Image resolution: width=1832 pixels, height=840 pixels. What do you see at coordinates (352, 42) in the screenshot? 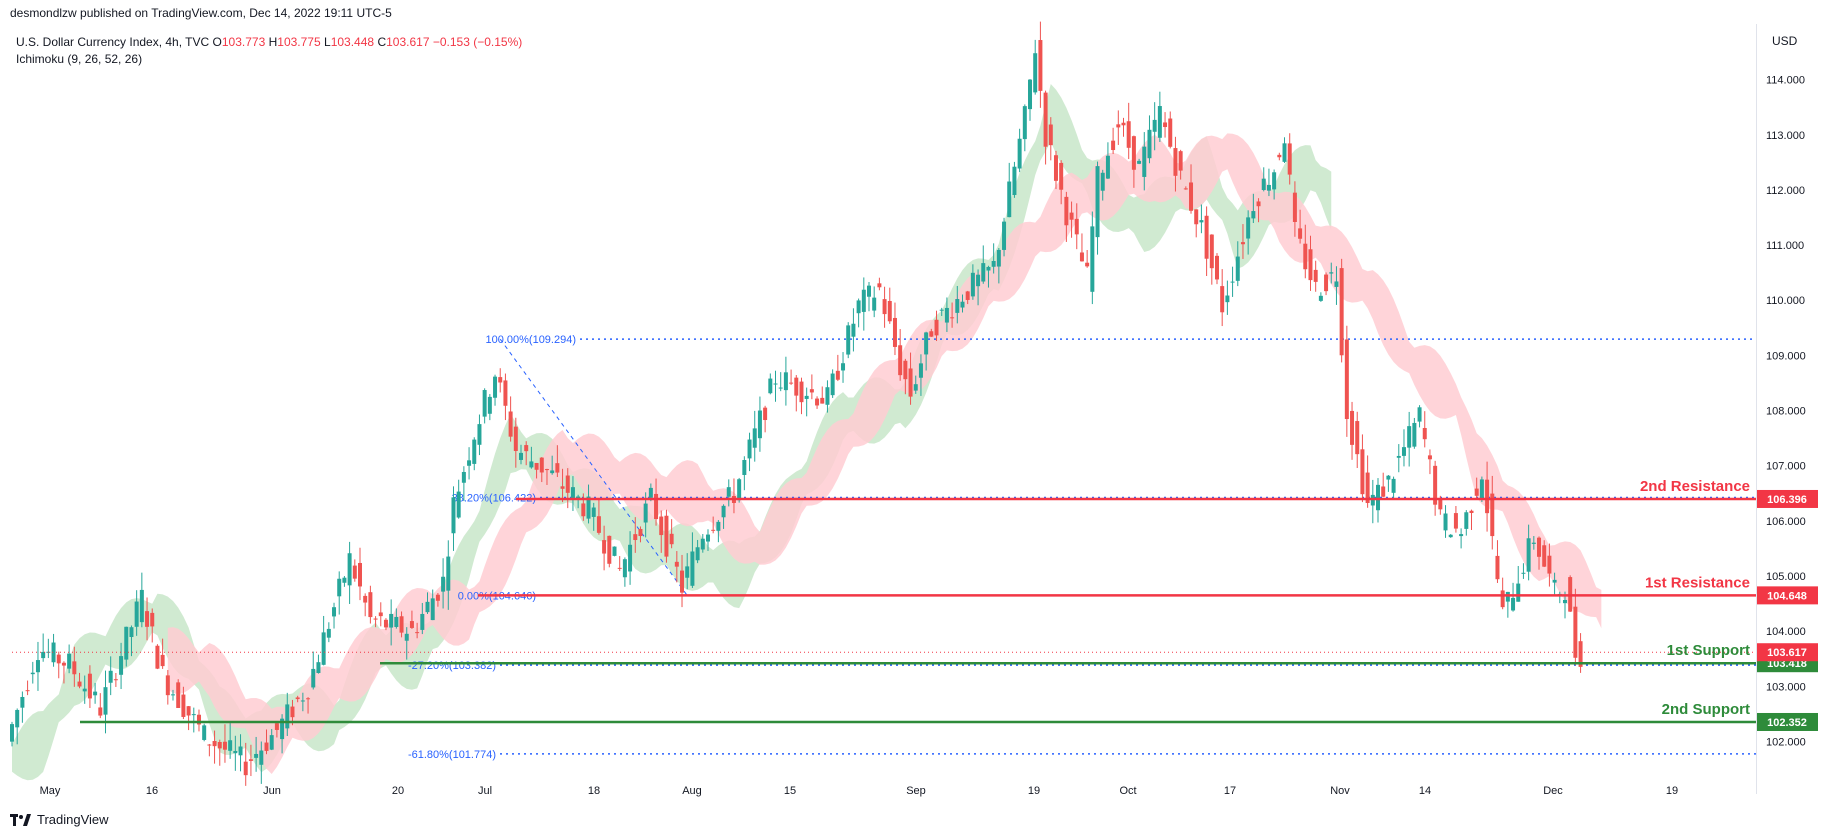
I see `low-value: 103.448` at bounding box center [352, 42].